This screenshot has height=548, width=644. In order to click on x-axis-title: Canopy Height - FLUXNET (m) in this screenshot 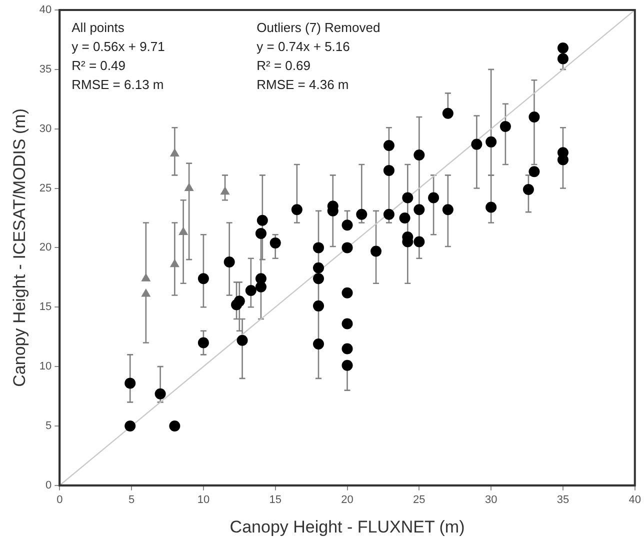, I will do `click(347, 526)`.